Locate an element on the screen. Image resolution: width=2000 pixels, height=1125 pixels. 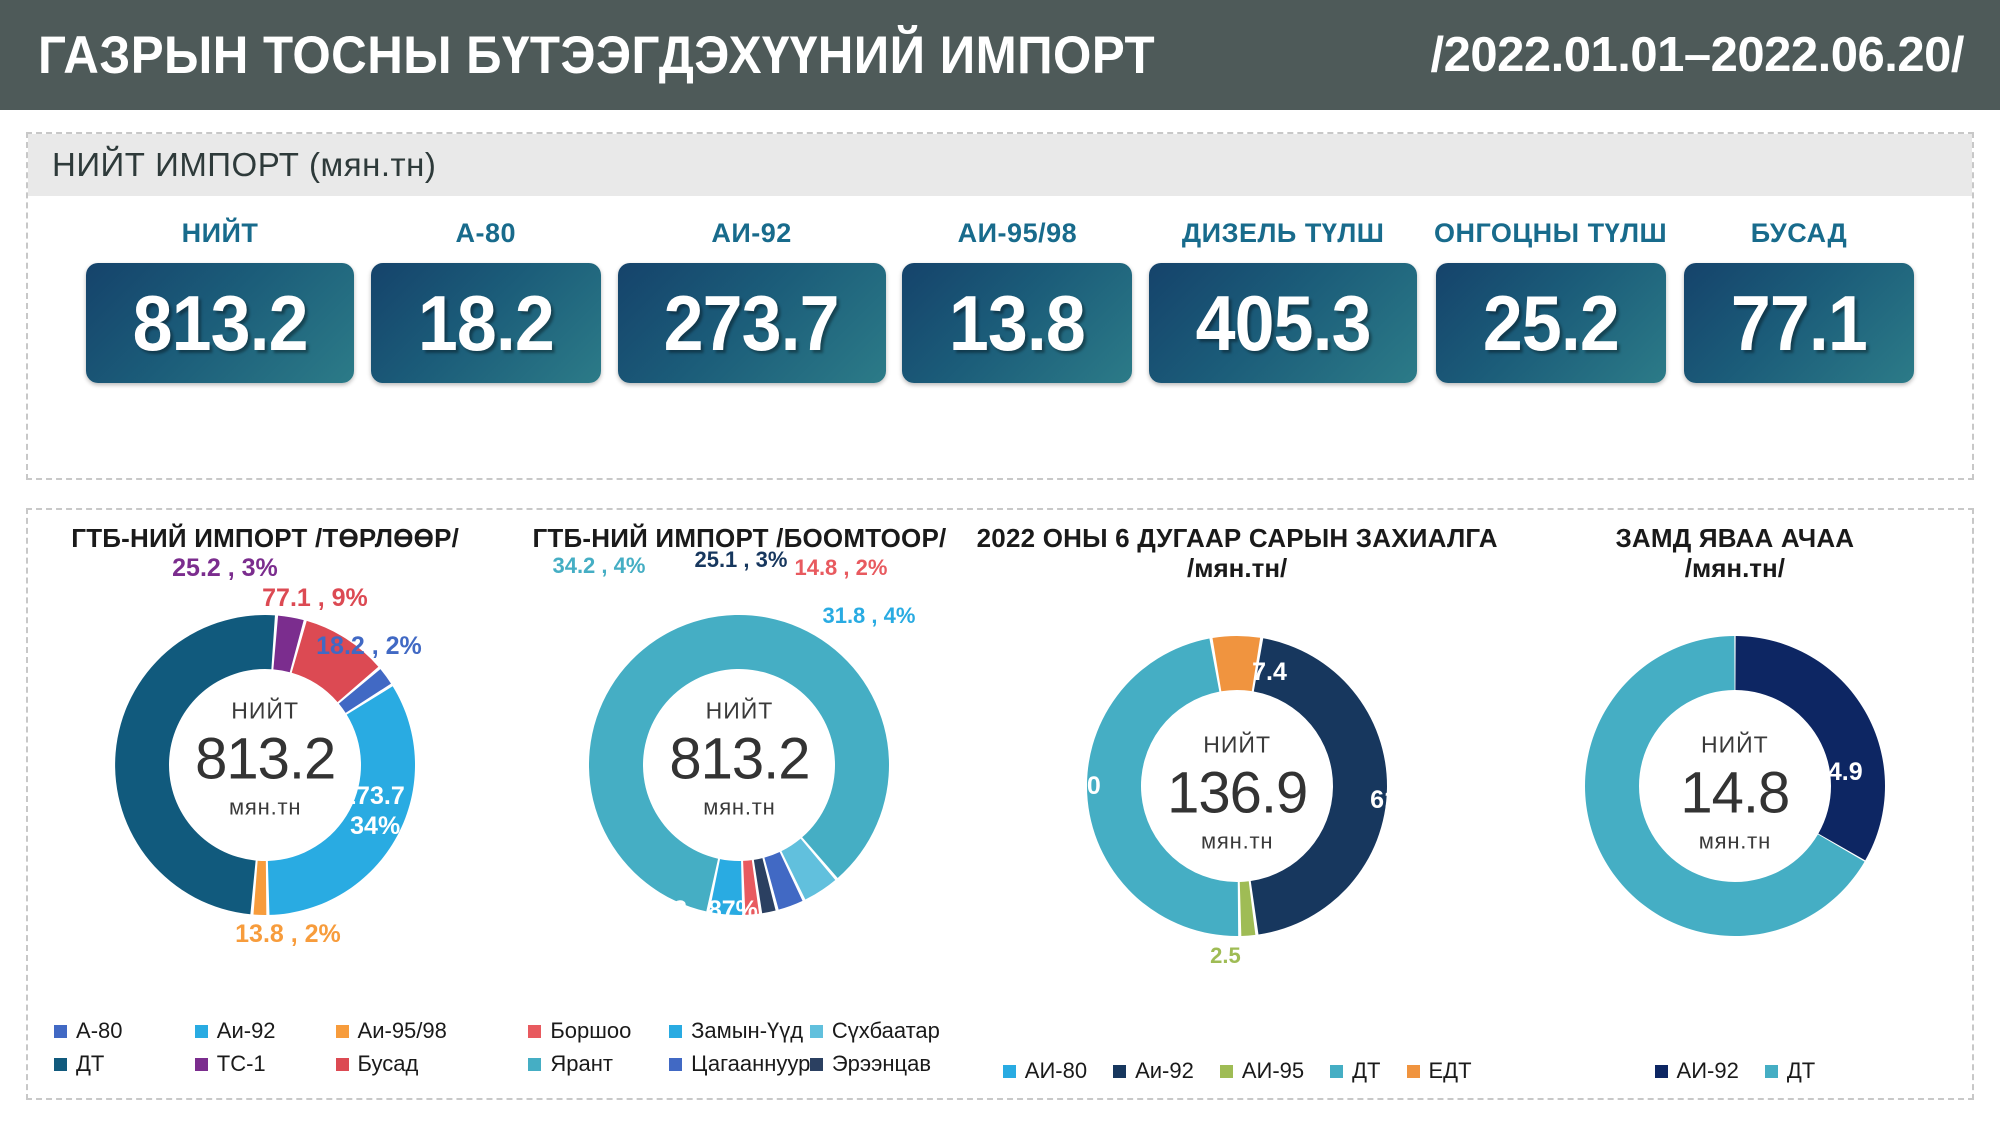
legend-item: АИ-92 is located at coordinates (1696, 1071).